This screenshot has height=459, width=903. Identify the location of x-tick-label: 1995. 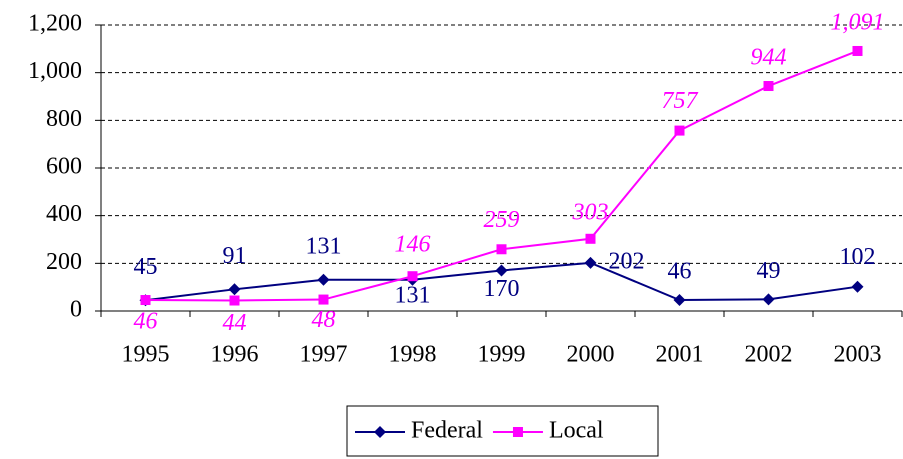
(146, 355).